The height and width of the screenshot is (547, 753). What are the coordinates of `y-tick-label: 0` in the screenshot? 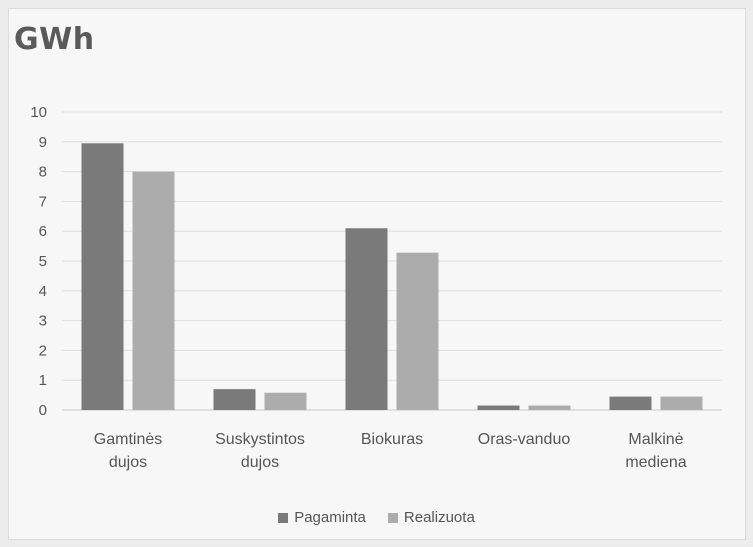 It's located at (43, 410).